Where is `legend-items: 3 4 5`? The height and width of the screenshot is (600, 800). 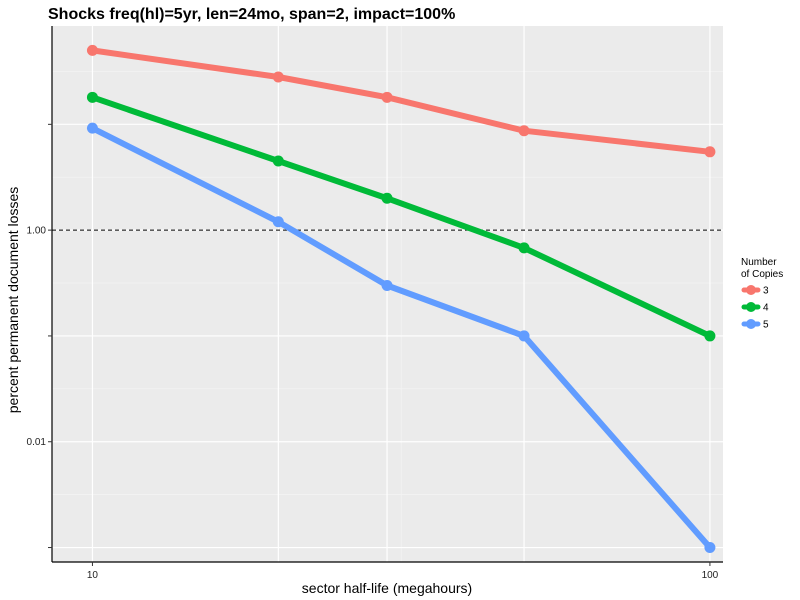
legend-items: 3 4 5 is located at coordinates (755, 308).